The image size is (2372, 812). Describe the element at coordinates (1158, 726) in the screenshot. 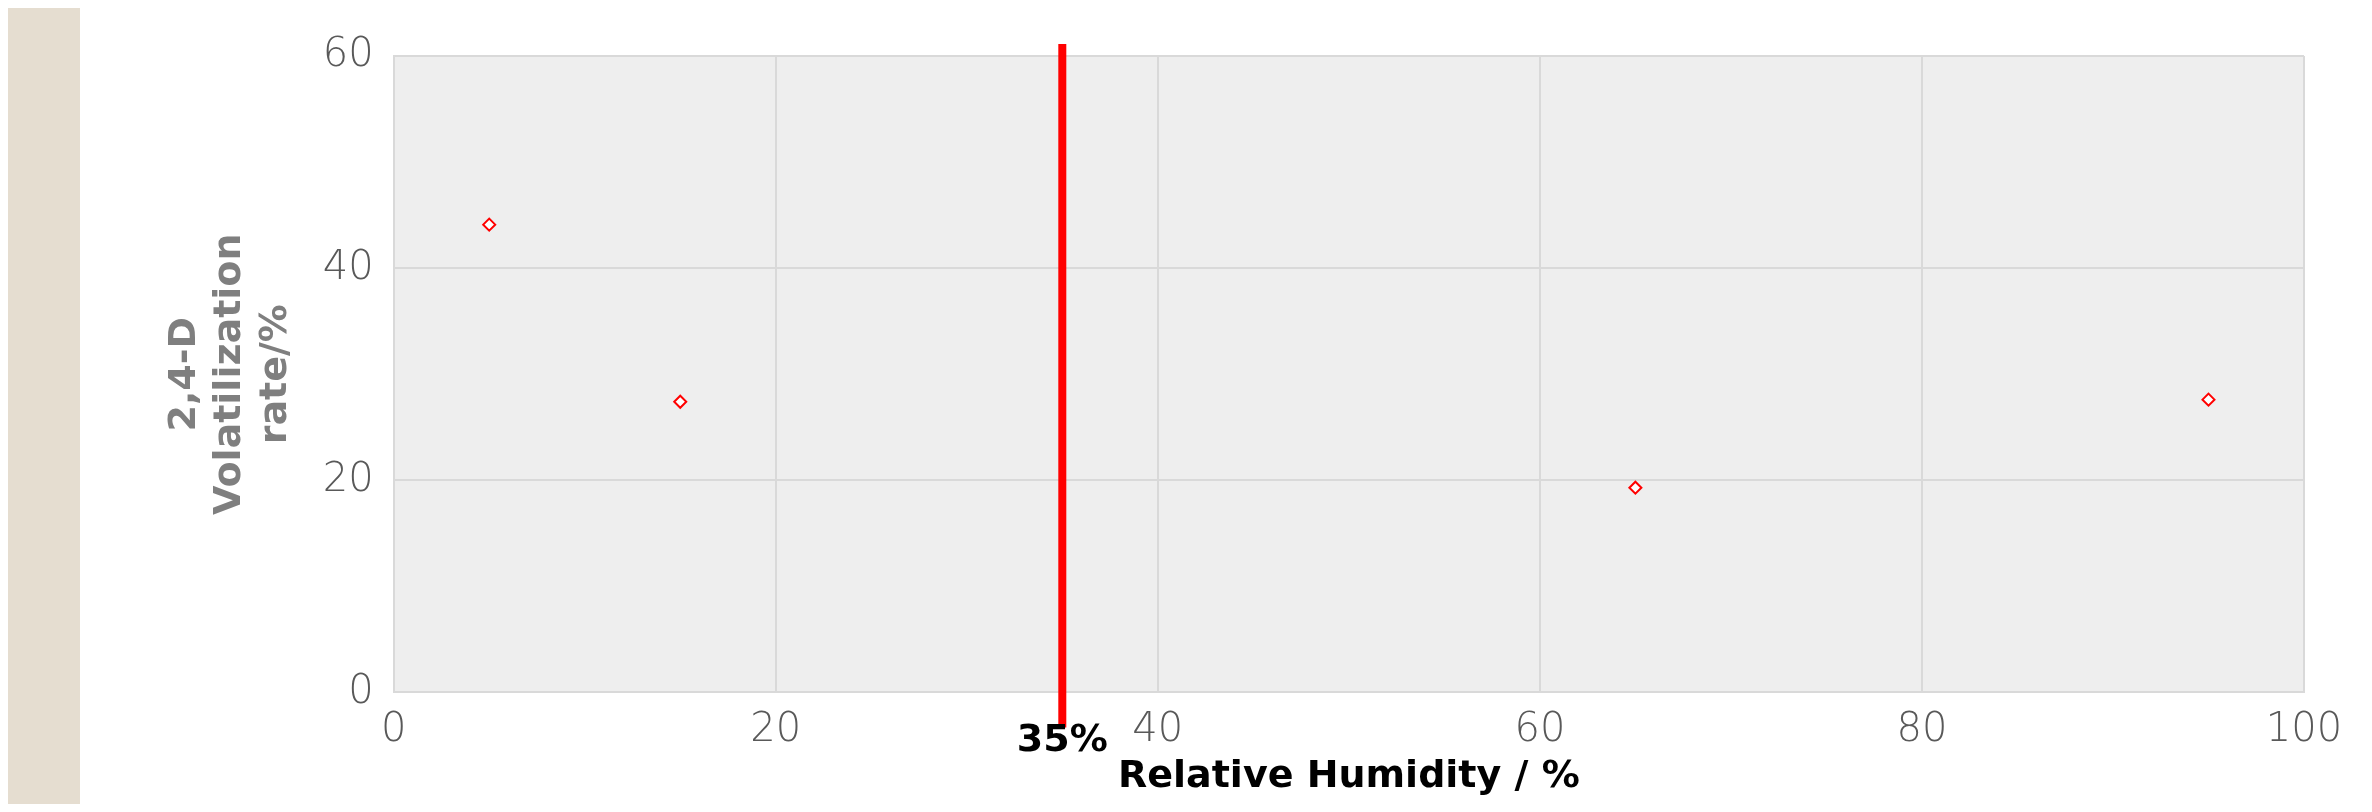

I see `x-tick-label: 40` at that location.